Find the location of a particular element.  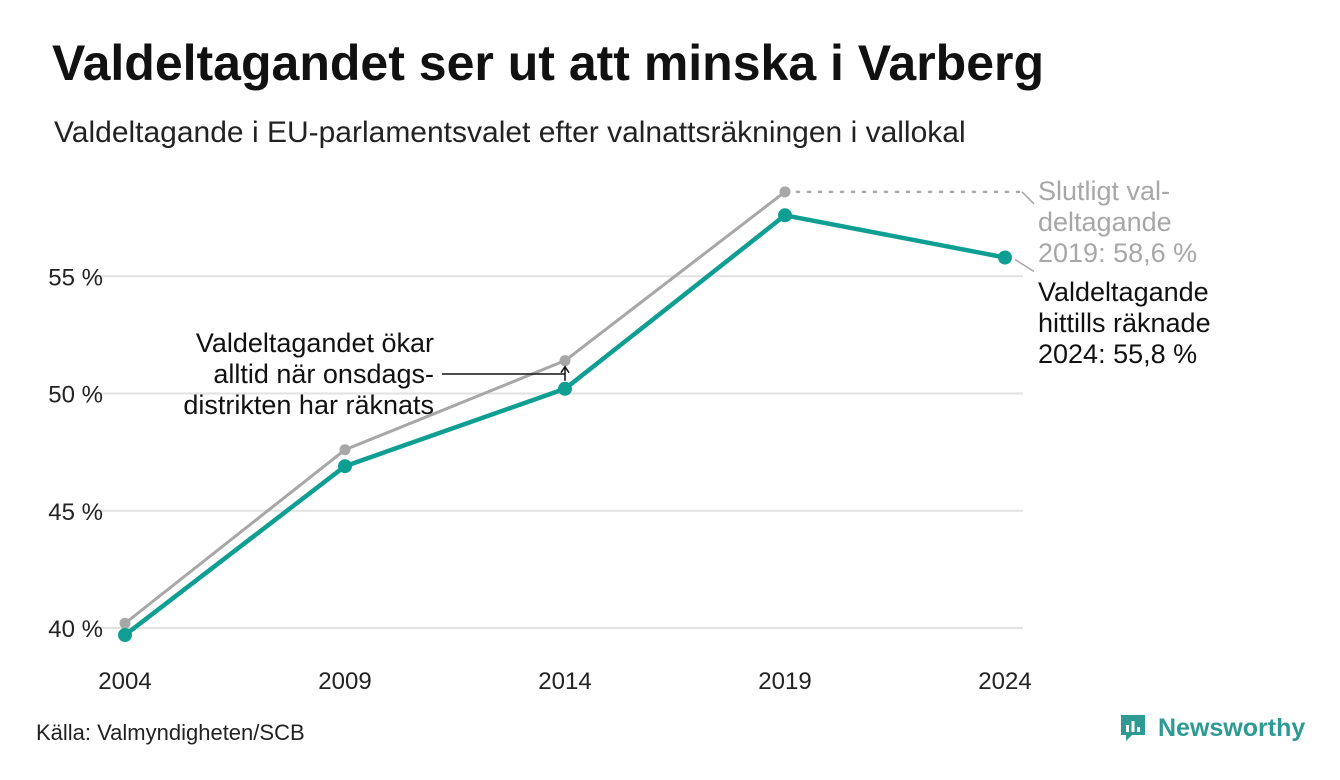

current-turnout-label: hittills räknade is located at coordinates (1124, 323).